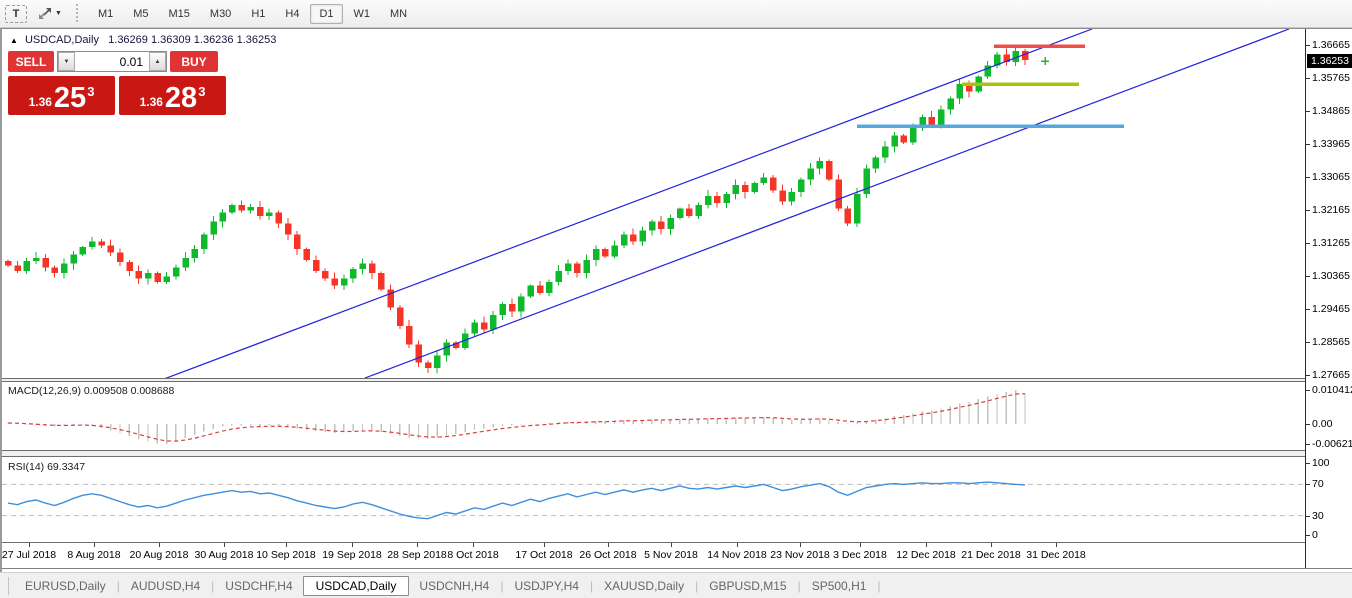 Image resolution: width=1352 pixels, height=598 pixels. I want to click on macd-panel-canvas, so click(653, 414).